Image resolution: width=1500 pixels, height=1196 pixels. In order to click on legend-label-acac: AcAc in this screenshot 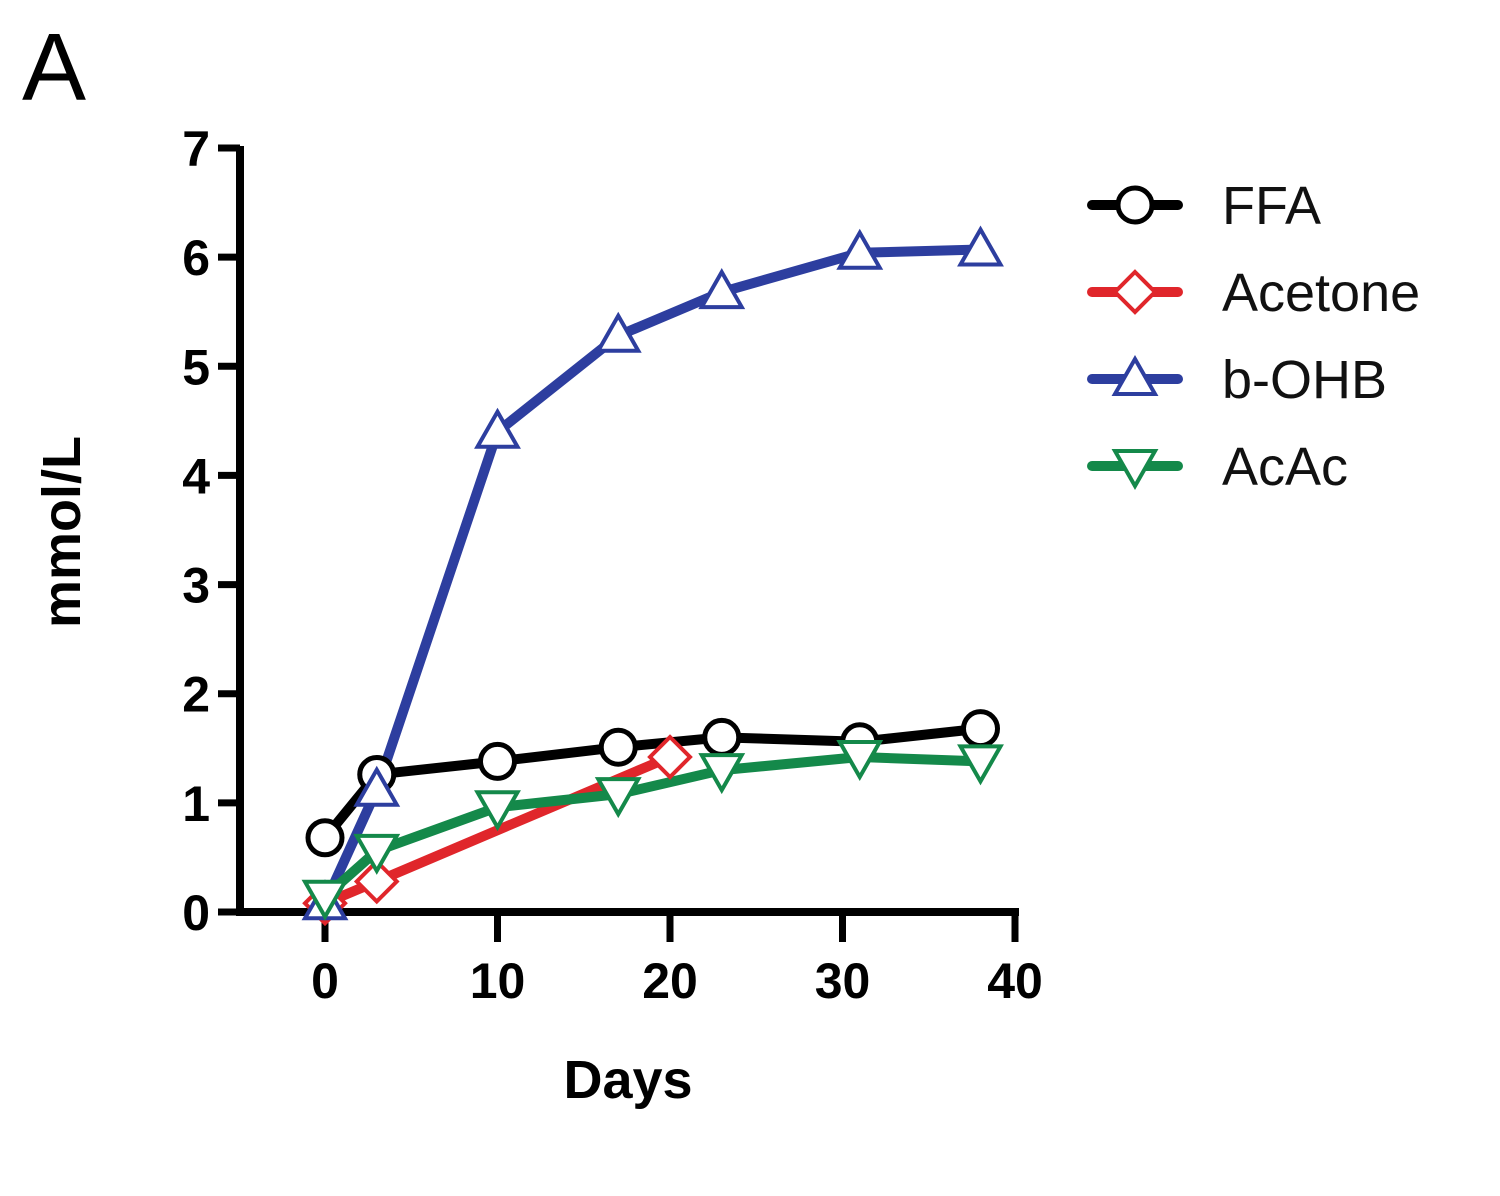, I will do `click(1285, 467)`.